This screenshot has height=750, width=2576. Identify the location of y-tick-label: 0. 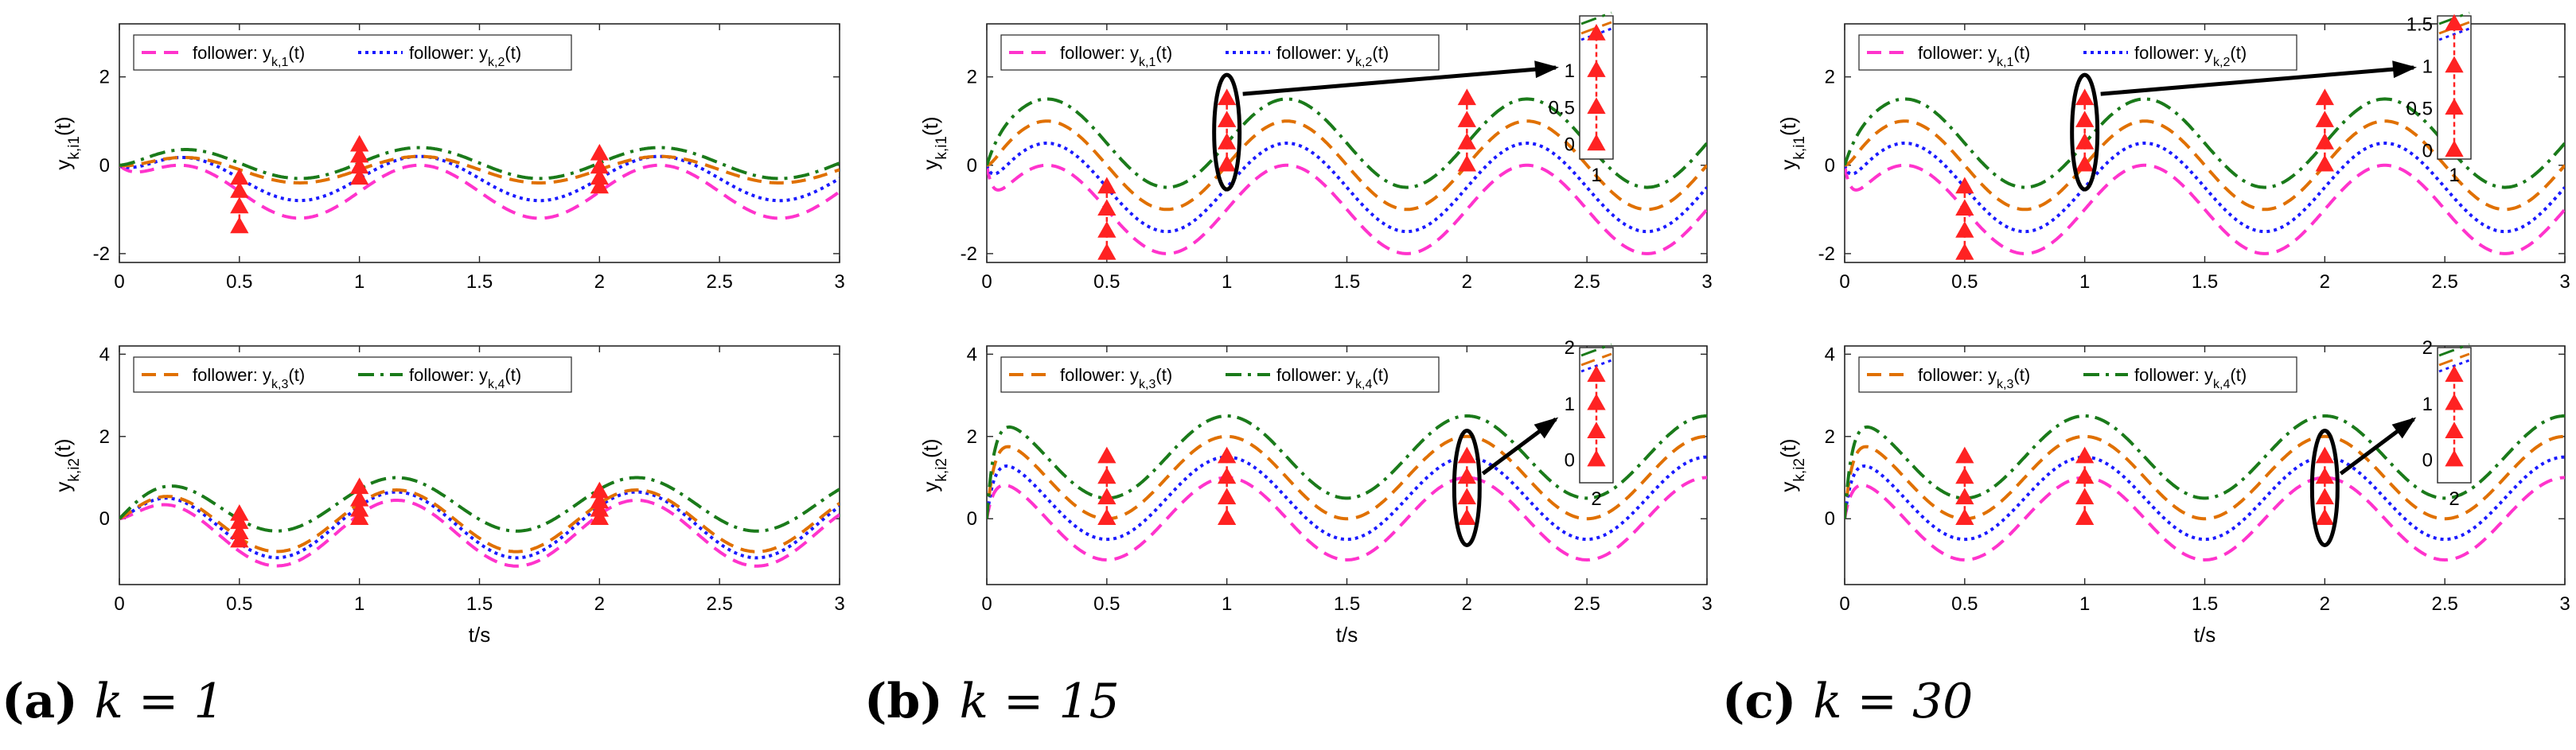
(104, 166).